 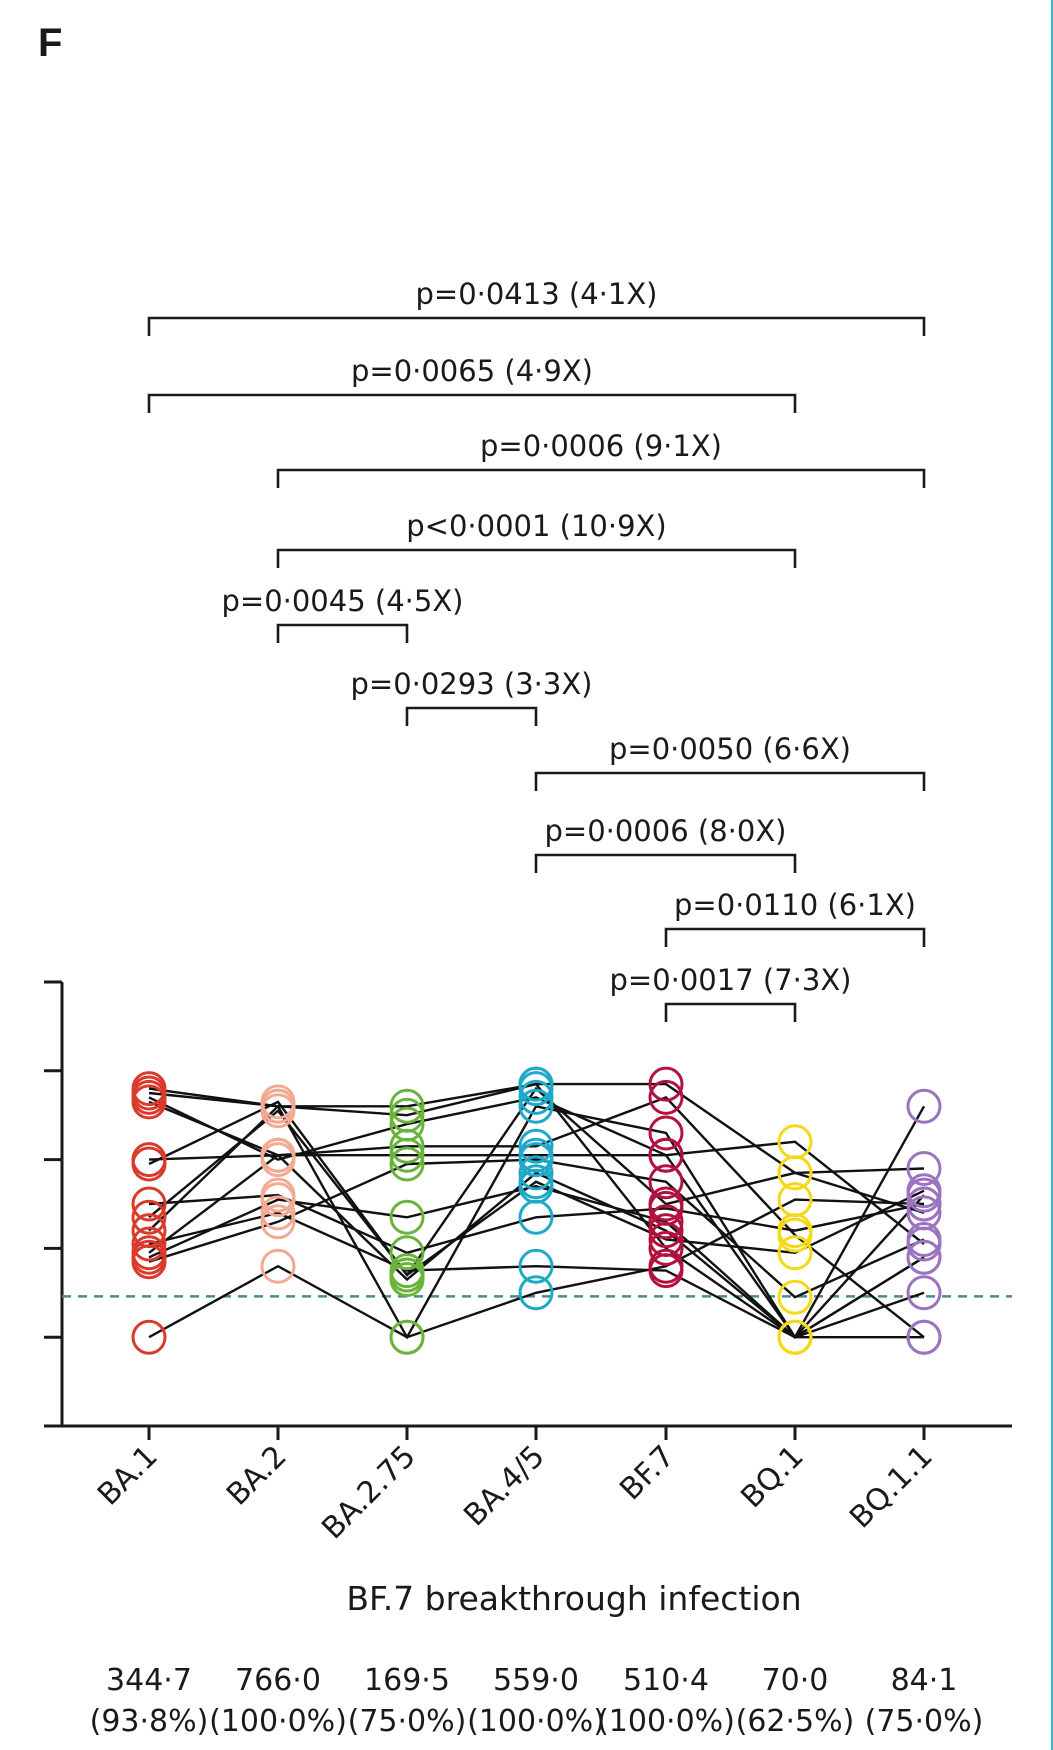 I want to click on gmt-value: 766·0, so click(x=278, y=1680).